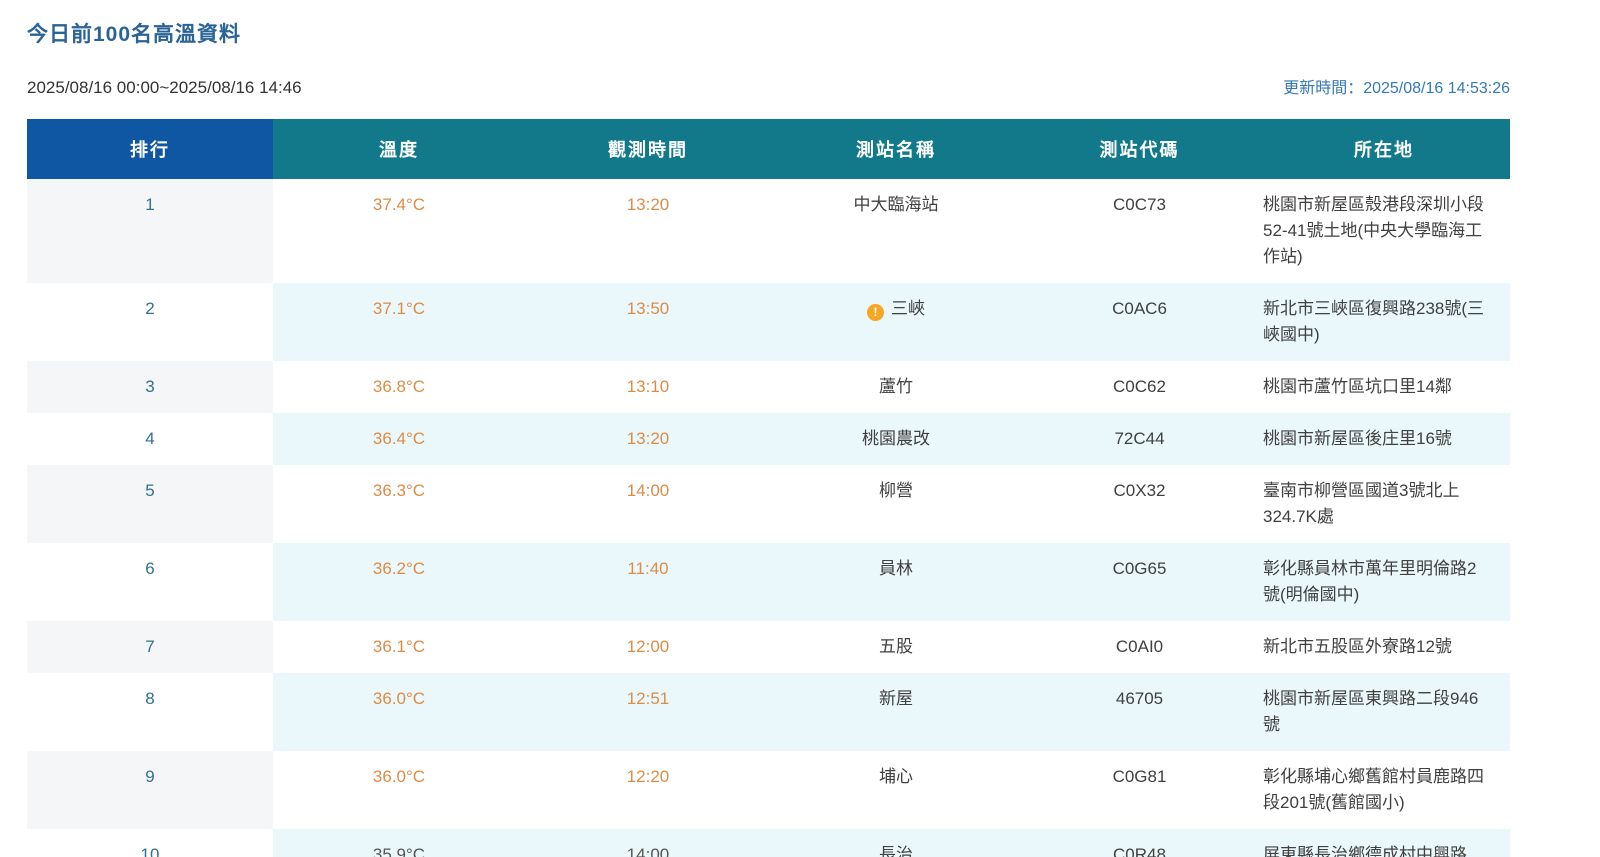 Image resolution: width=1600 pixels, height=857 pixels. Describe the element at coordinates (1139, 790) in the screenshot. I see `station-code-cell: C0G81` at that location.